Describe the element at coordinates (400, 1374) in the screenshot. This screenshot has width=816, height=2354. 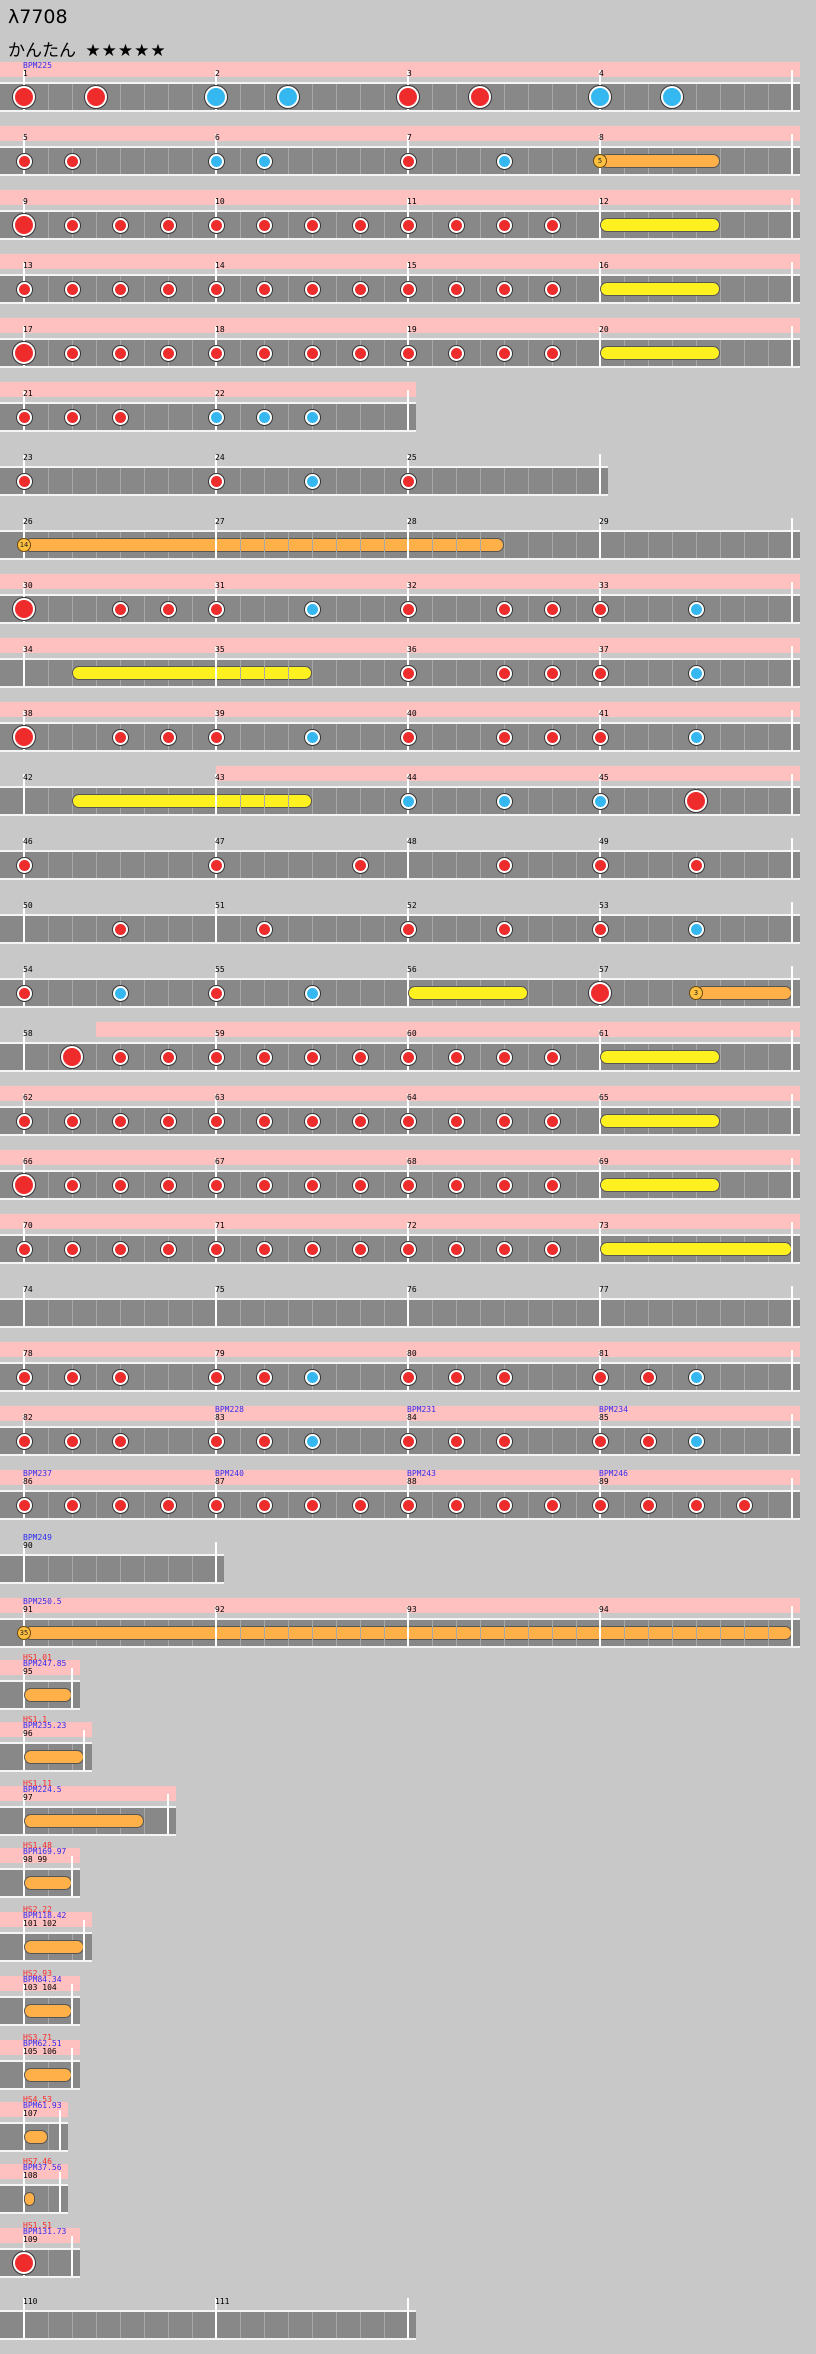
I see `chart-row: 78 79 80 81` at that location.